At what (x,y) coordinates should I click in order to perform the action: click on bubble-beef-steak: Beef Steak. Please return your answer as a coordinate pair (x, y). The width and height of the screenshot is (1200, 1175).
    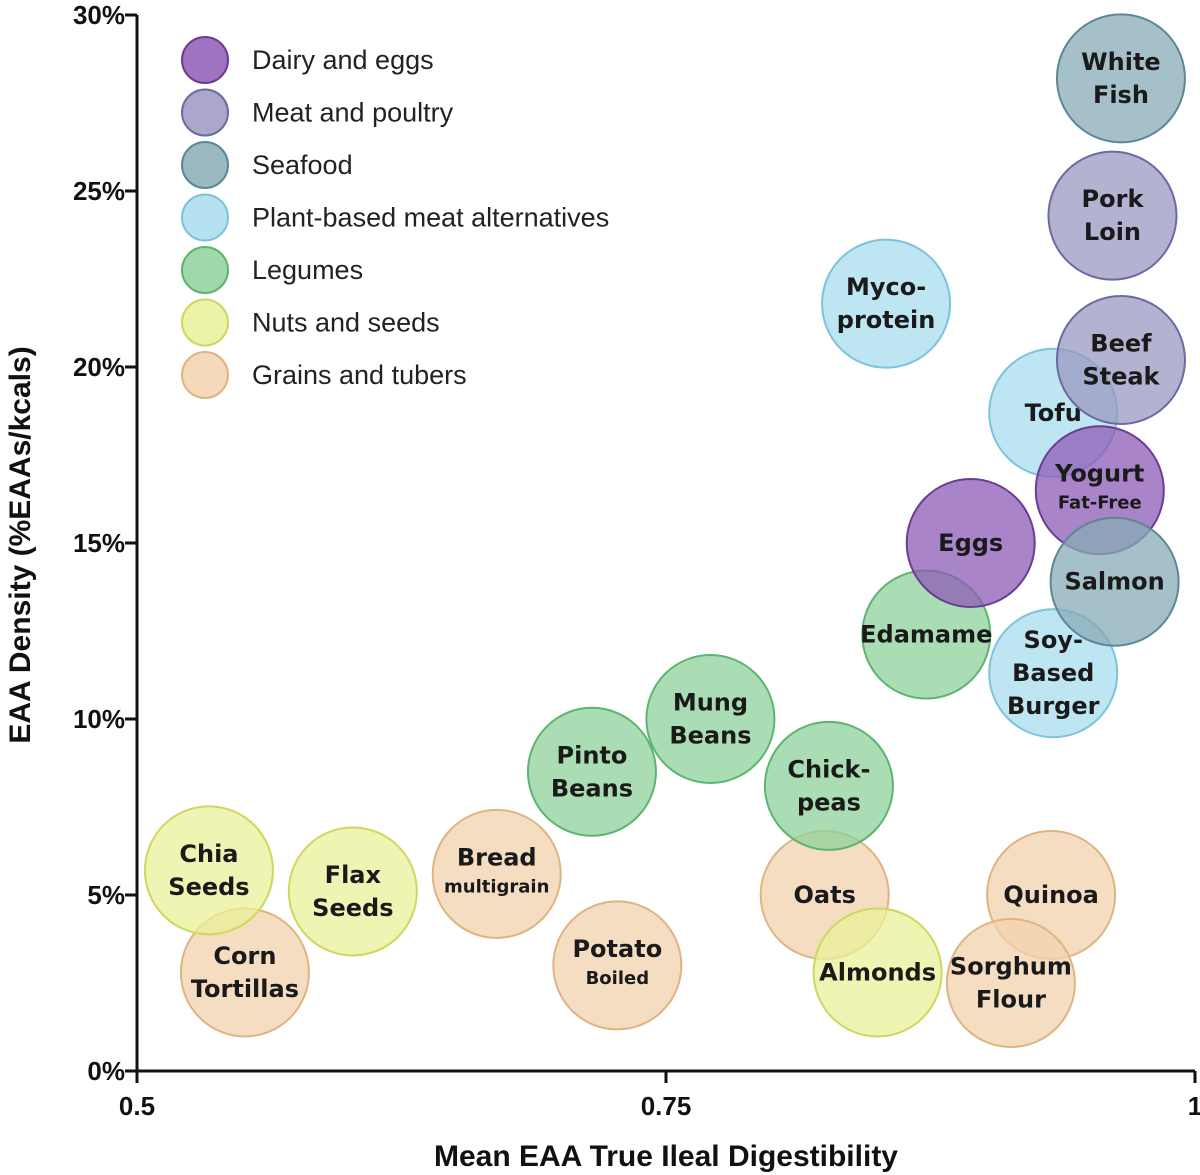
    Looking at the image, I should click on (1120, 359).